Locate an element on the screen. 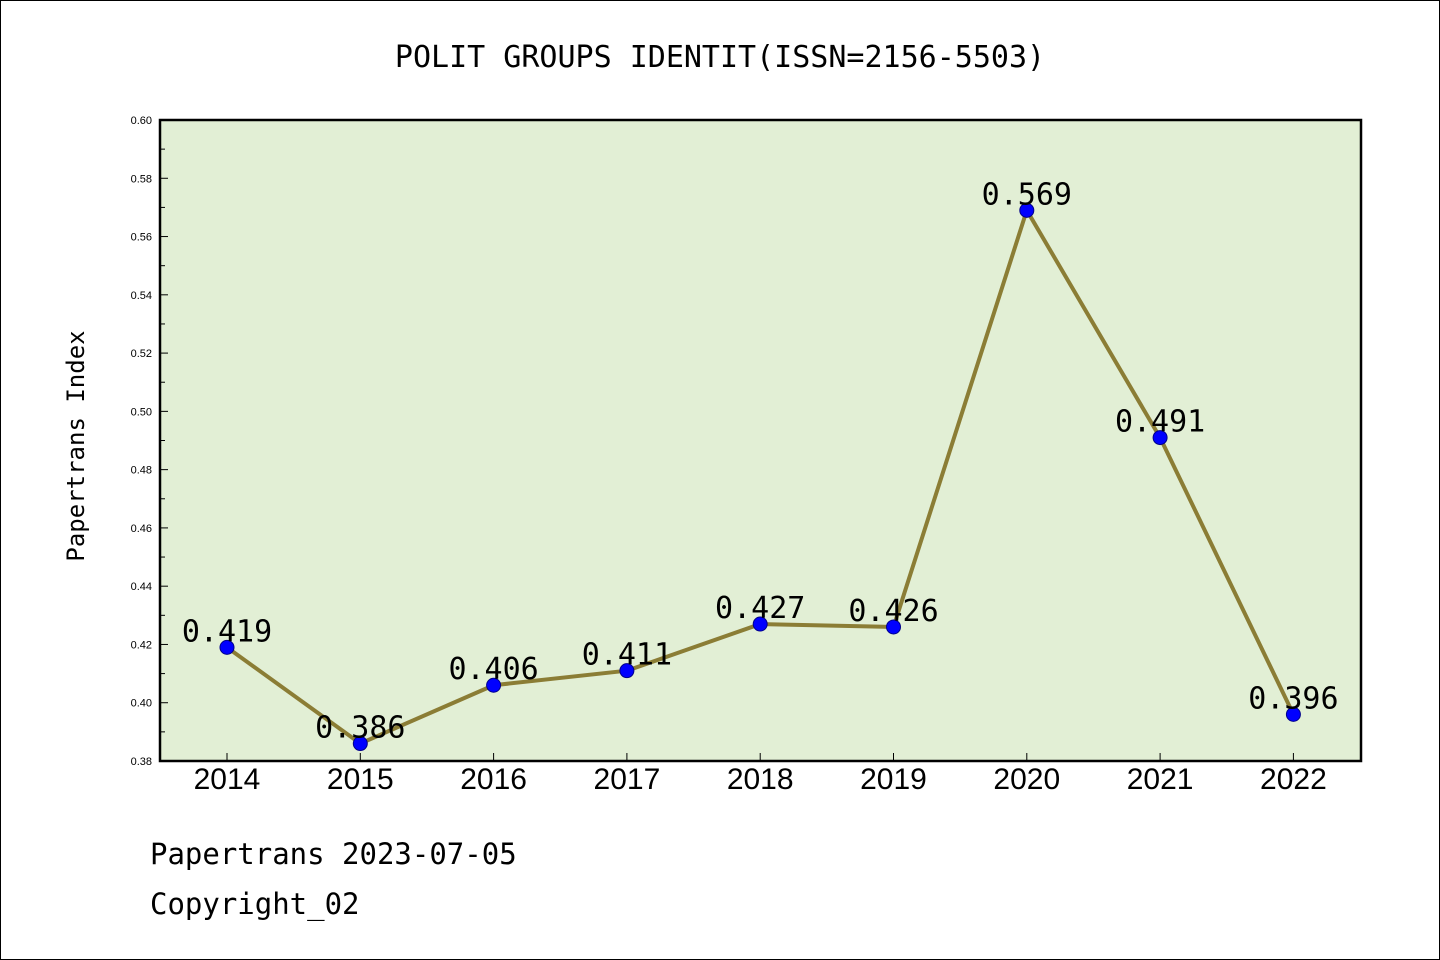 The width and height of the screenshot is (1440, 960). y-tick-label: 0.60 is located at coordinates (141, 121).